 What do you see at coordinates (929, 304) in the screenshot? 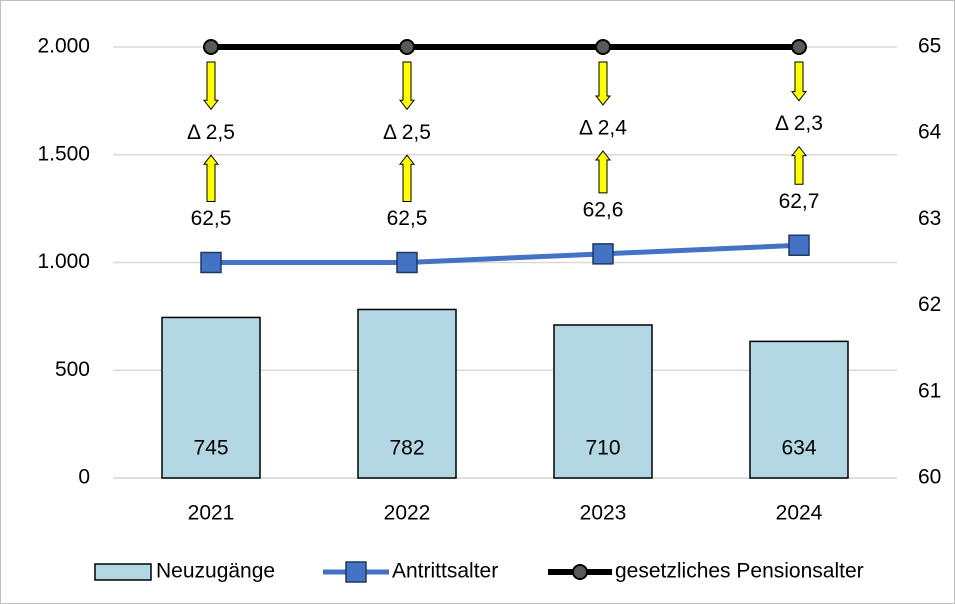
I see `y2-tick-label: 62` at bounding box center [929, 304].